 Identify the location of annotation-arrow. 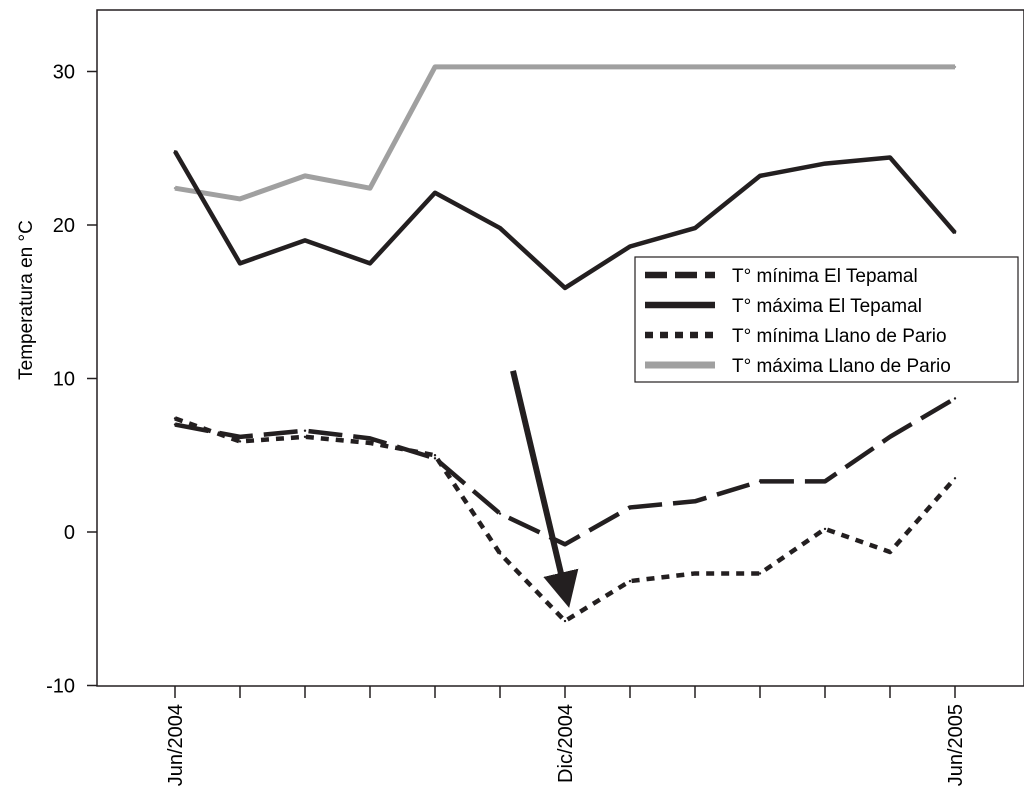
(544, 489).